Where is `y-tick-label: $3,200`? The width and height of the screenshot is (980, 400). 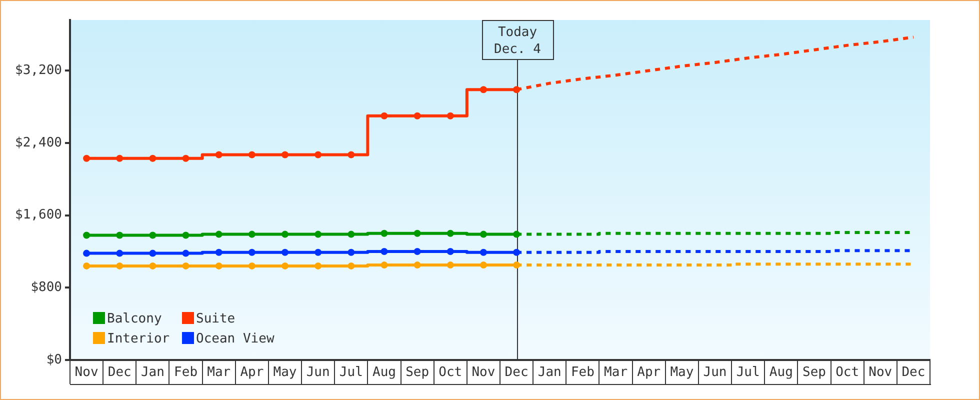 y-tick-label: $3,200 is located at coordinates (38, 70).